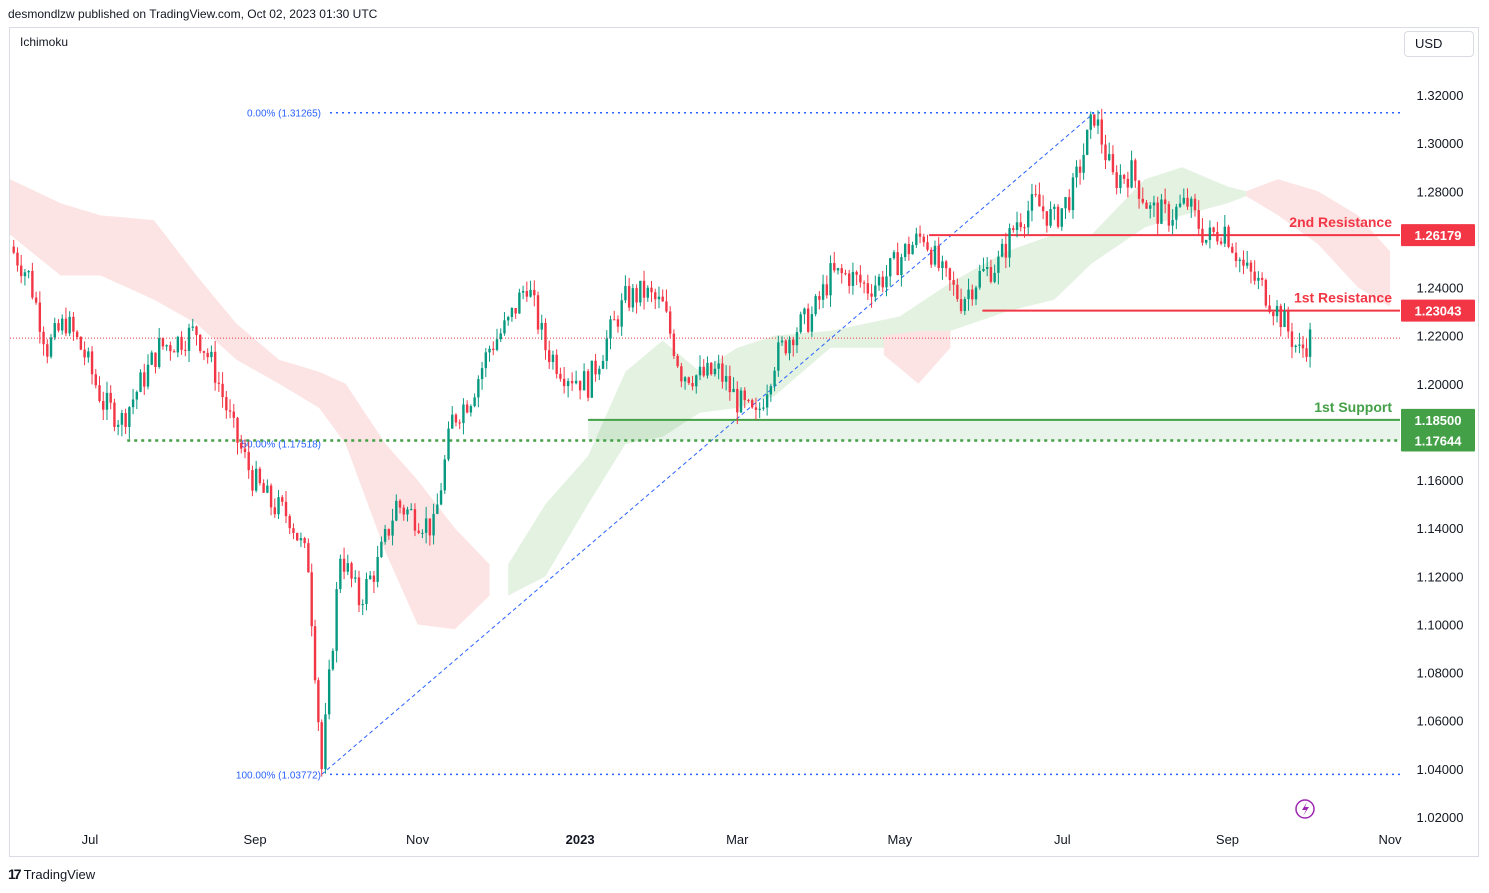  I want to click on currency-button: USD, so click(1439, 44).